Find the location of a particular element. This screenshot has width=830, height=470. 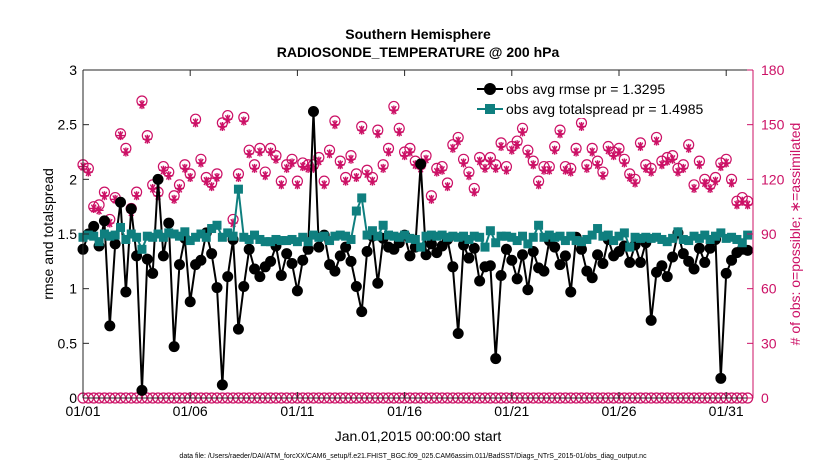

y-right-tick-label: 120 is located at coordinates (773, 179).